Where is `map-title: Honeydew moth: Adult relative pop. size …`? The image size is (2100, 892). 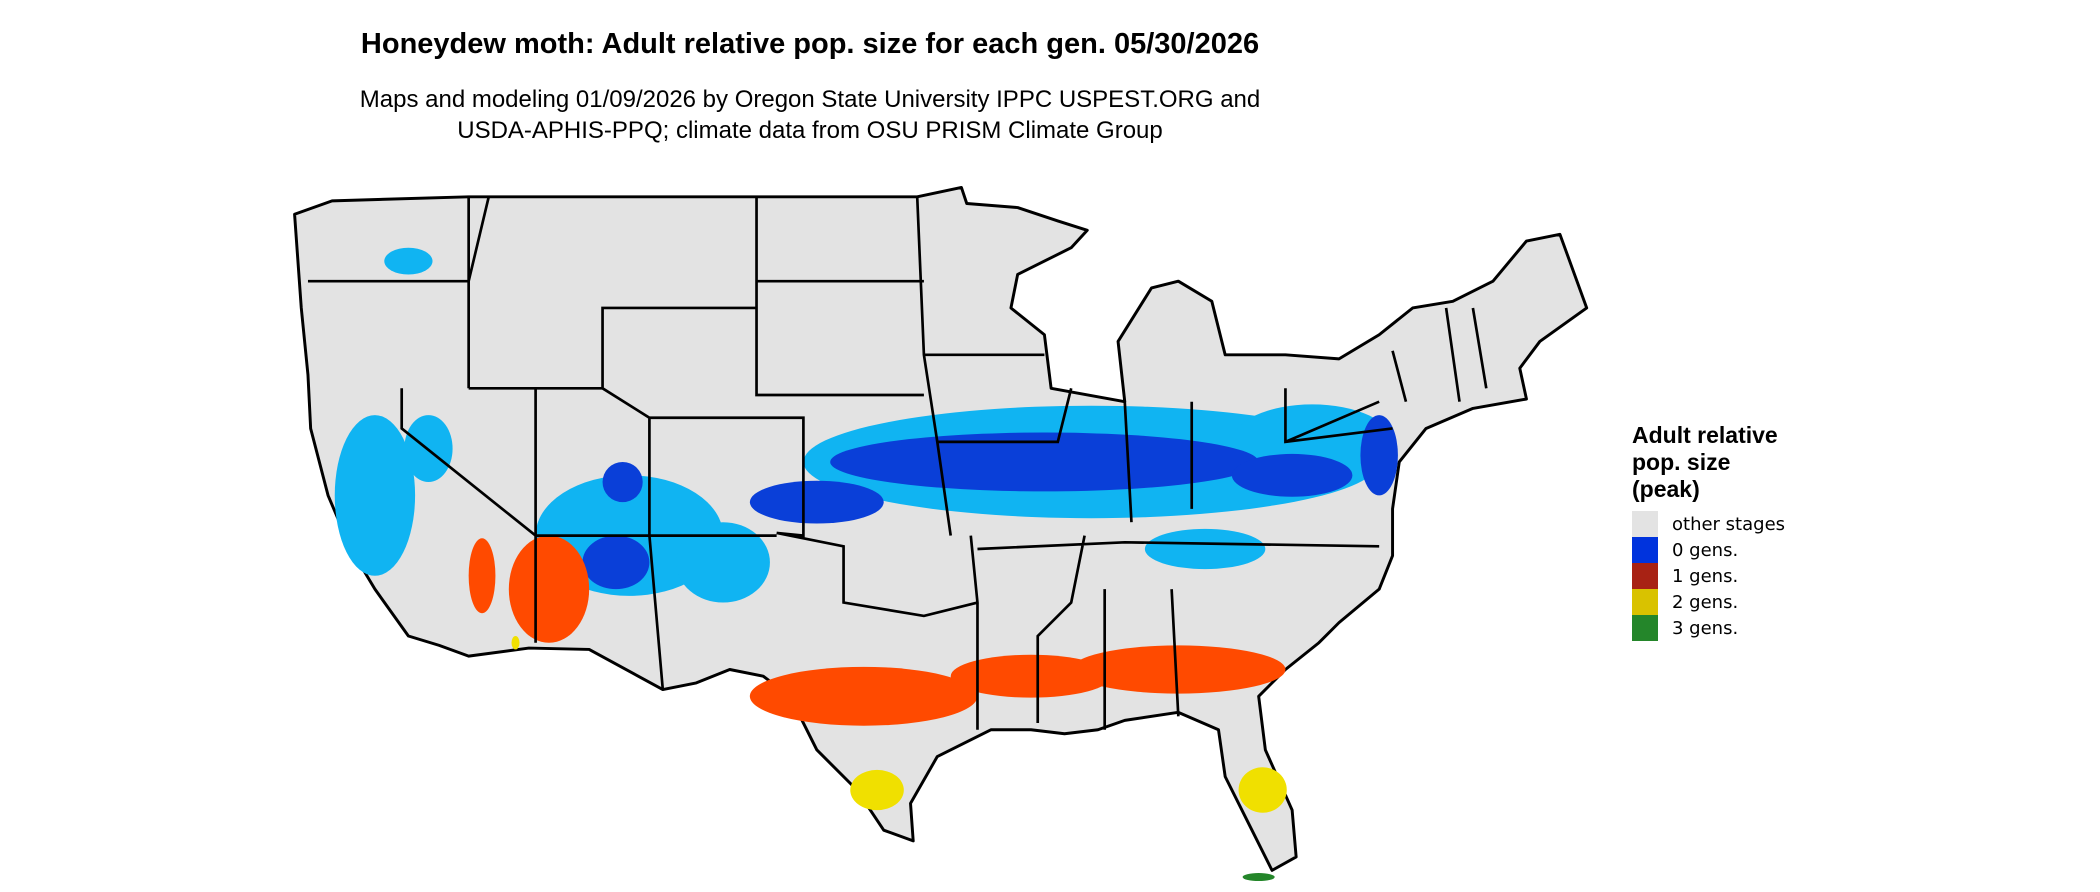
map-title: Honeydew moth: Adult relative pop. size … is located at coordinates (810, 44).